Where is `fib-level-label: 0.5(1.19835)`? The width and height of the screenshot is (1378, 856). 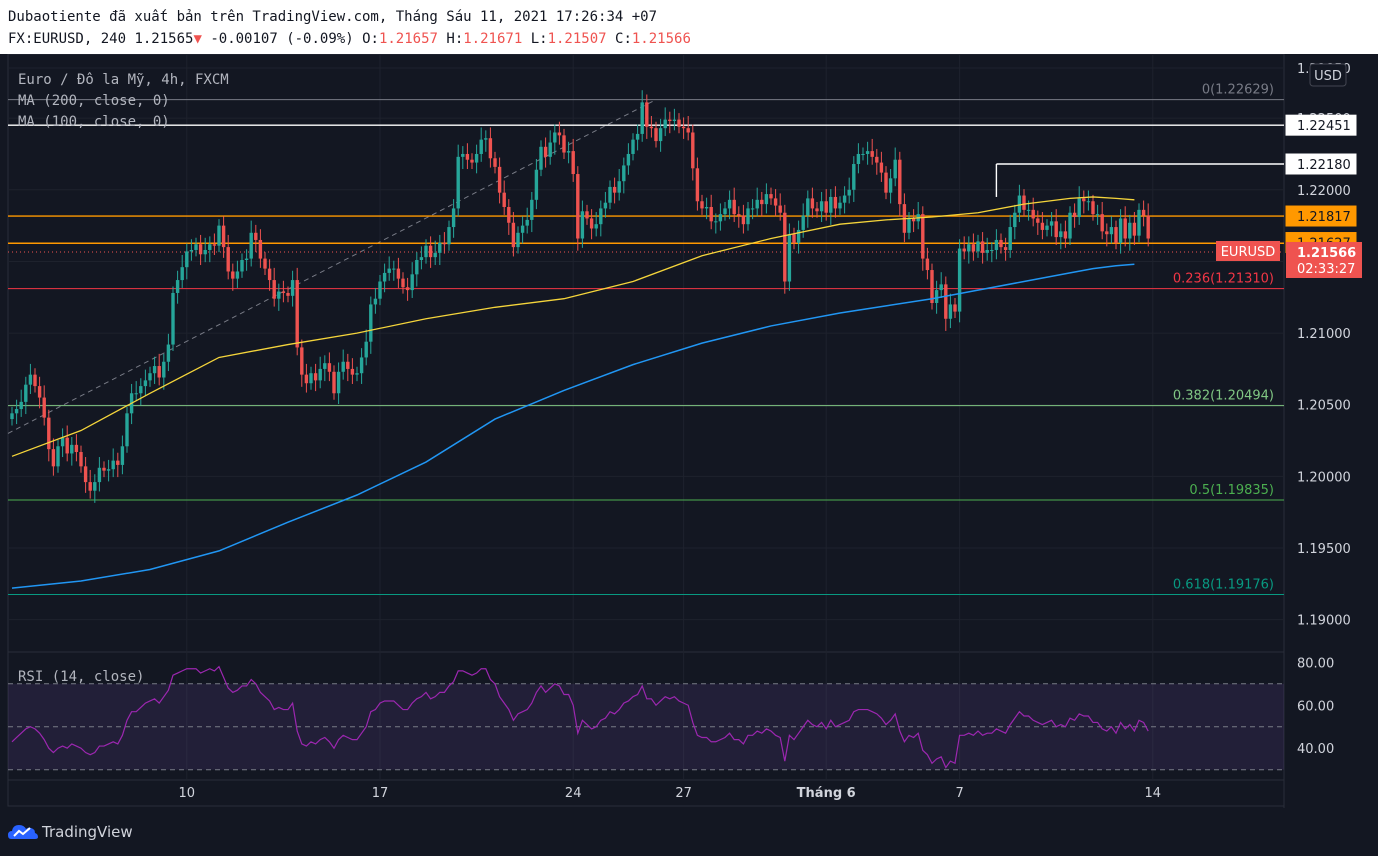
fib-level-label: 0.5(1.19835) is located at coordinates (1231, 490).